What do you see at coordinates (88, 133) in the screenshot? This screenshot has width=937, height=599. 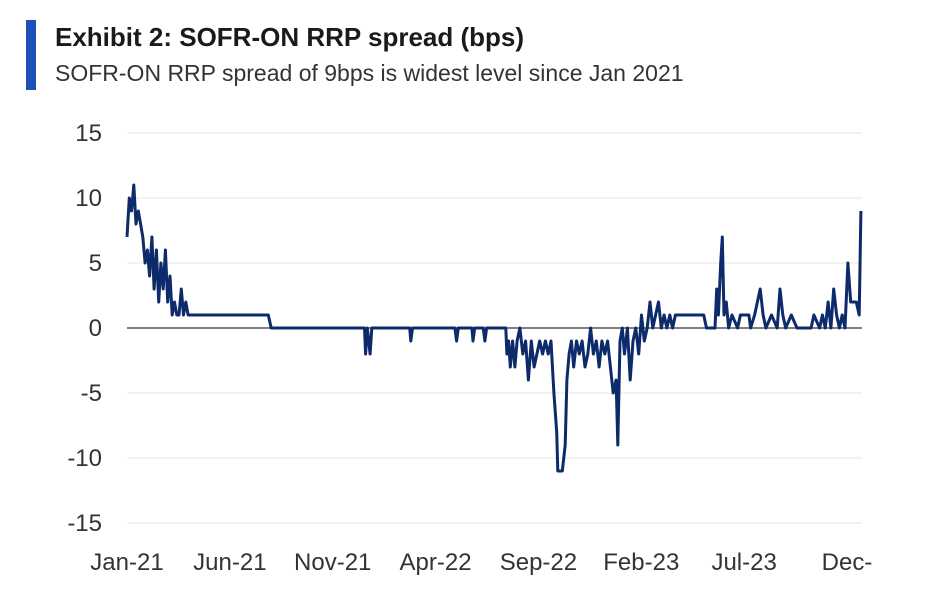 I see `y-tick-label: 15` at bounding box center [88, 133].